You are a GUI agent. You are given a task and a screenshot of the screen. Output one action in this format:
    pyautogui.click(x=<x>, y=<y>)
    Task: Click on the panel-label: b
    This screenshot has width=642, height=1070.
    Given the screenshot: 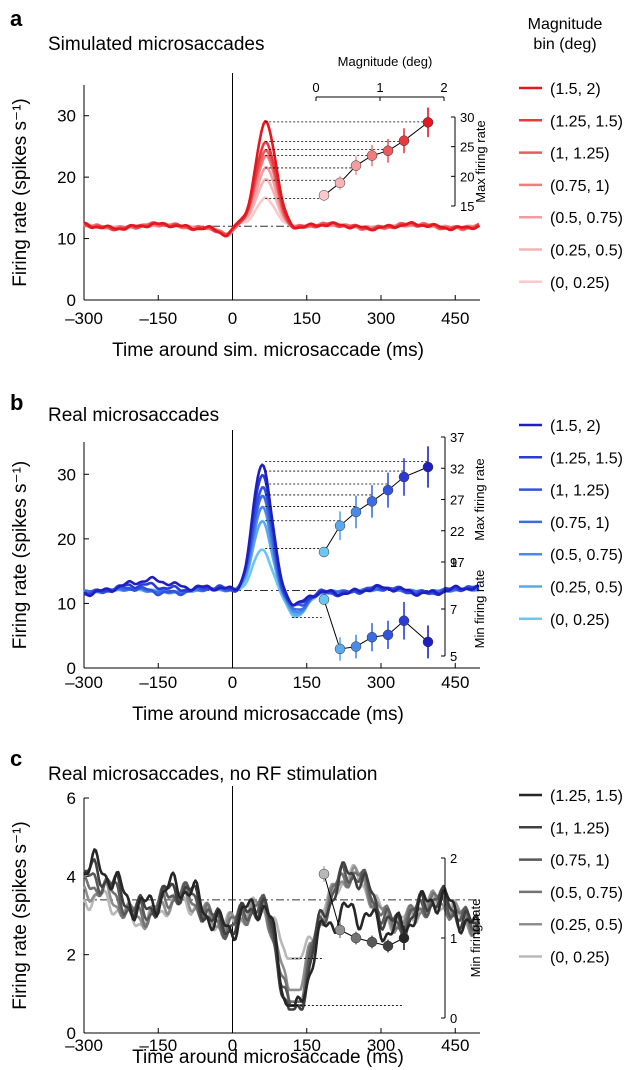 What is the action you would take?
    pyautogui.click(x=16, y=402)
    